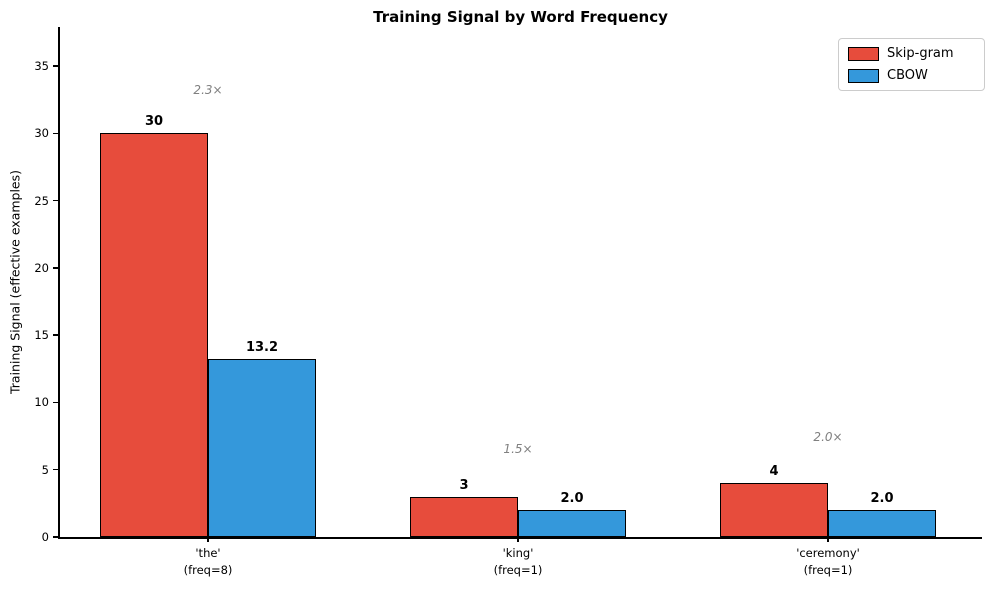 The width and height of the screenshot is (989, 590). Describe the element at coordinates (41, 66) in the screenshot. I see `y-tick-label: 35` at that location.